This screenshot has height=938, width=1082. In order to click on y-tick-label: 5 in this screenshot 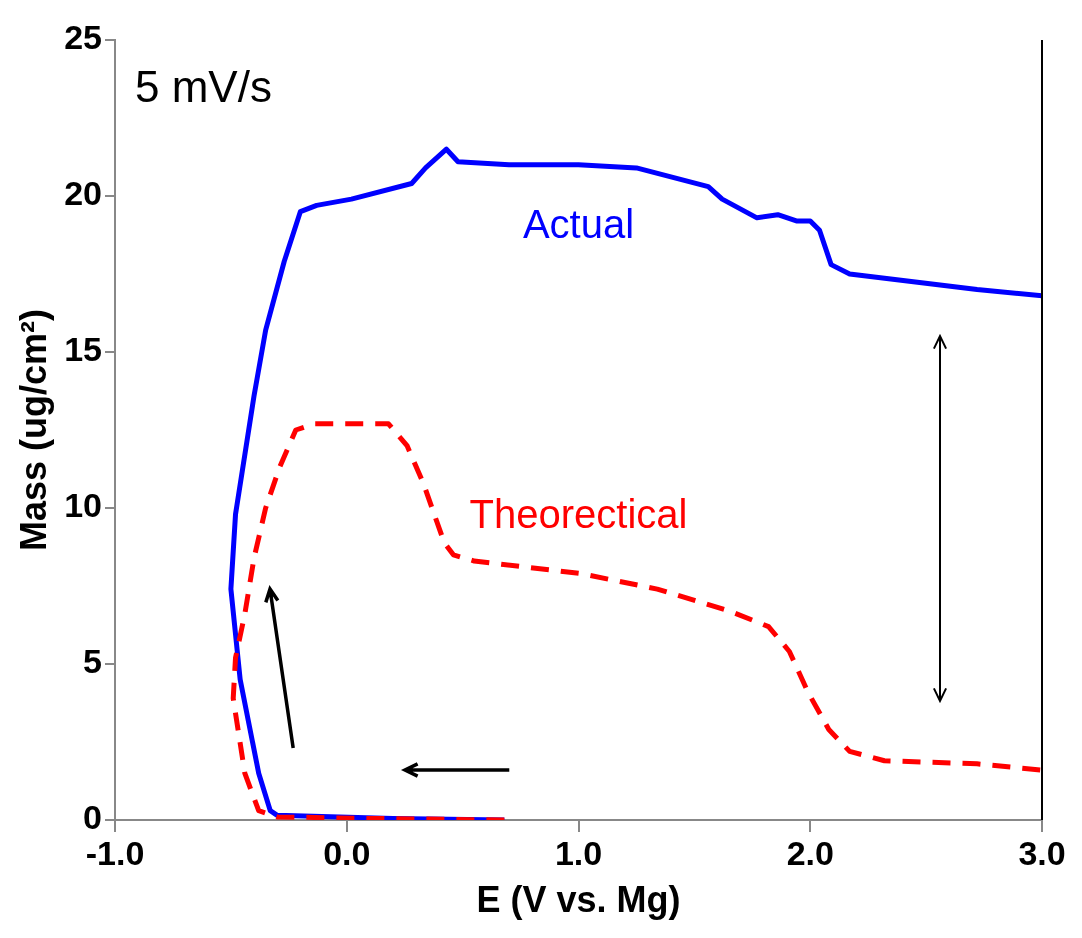, I will do `click(93, 661)`.